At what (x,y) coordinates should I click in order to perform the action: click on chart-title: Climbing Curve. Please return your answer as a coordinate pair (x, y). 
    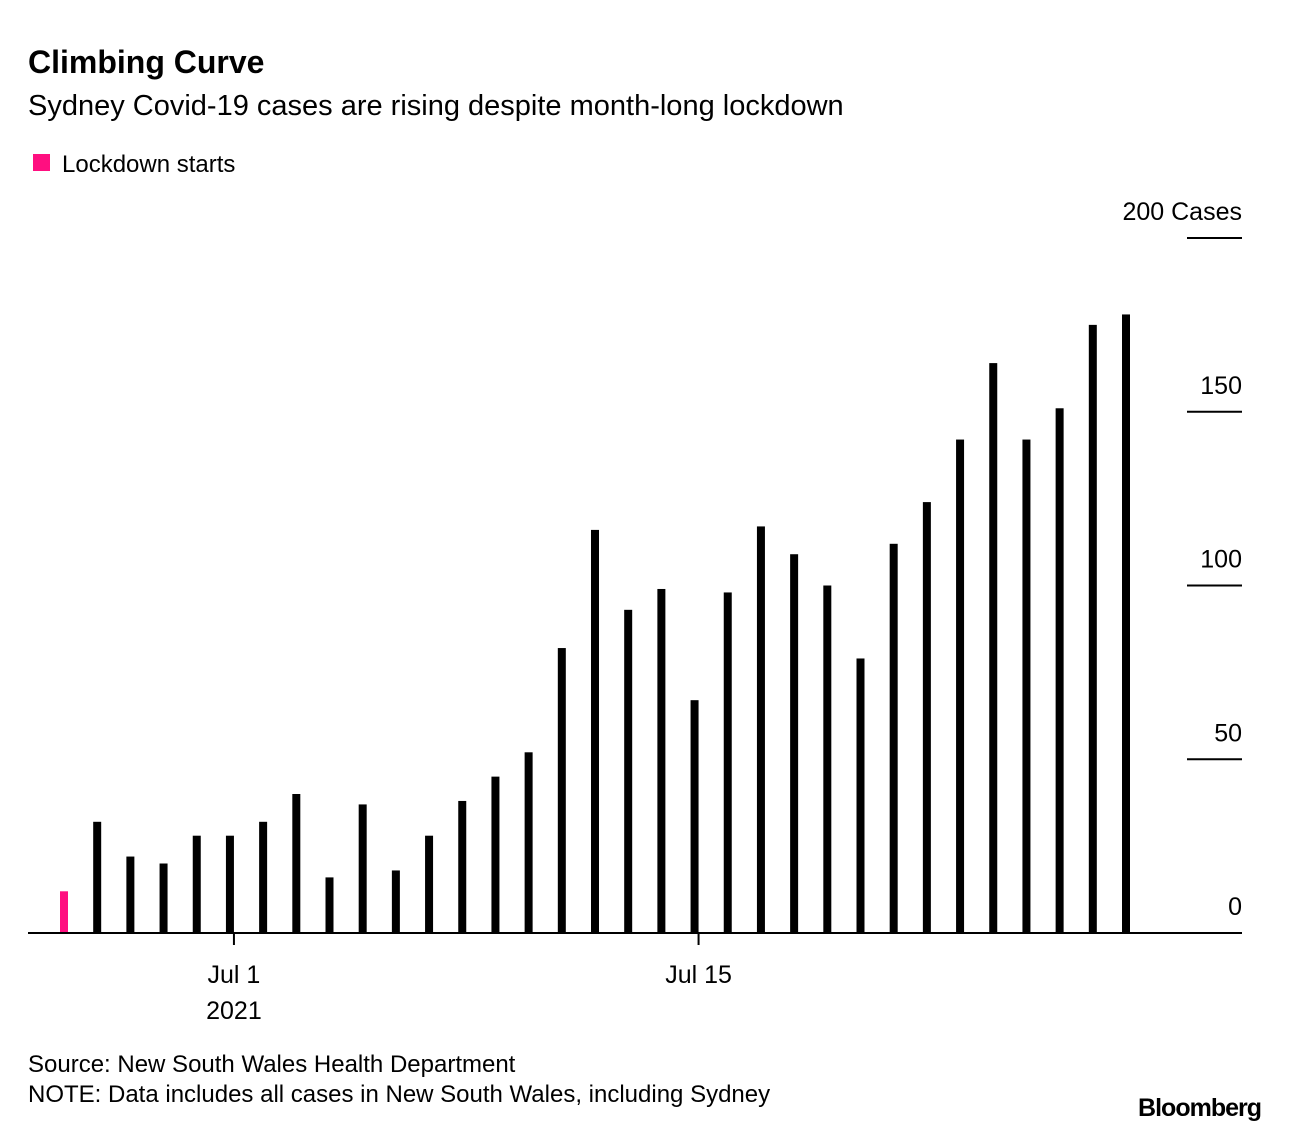
    Looking at the image, I should click on (146, 62).